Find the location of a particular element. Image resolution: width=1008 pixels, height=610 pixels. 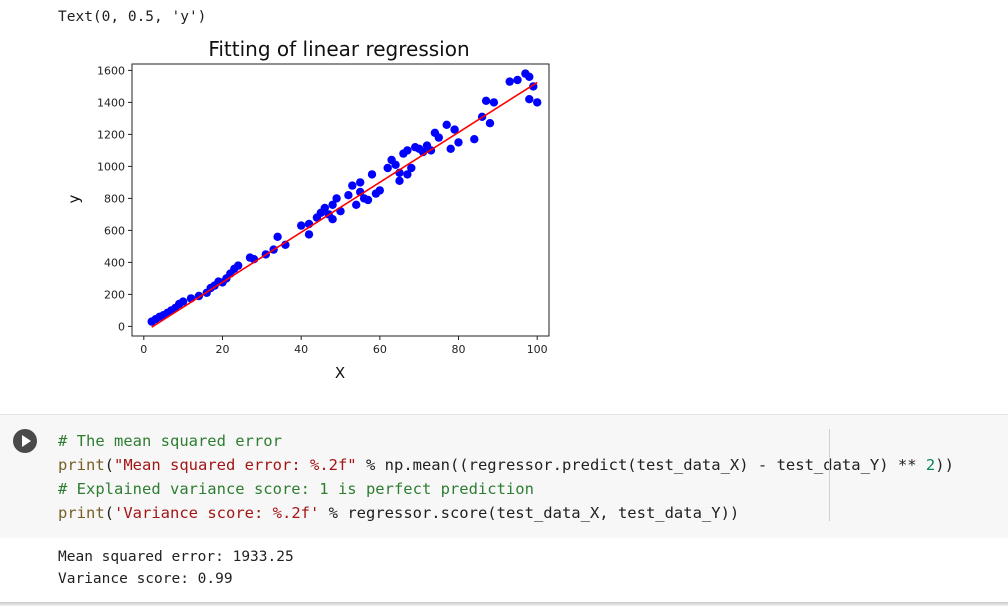

x-tick-label: 80 is located at coordinates (459, 349).